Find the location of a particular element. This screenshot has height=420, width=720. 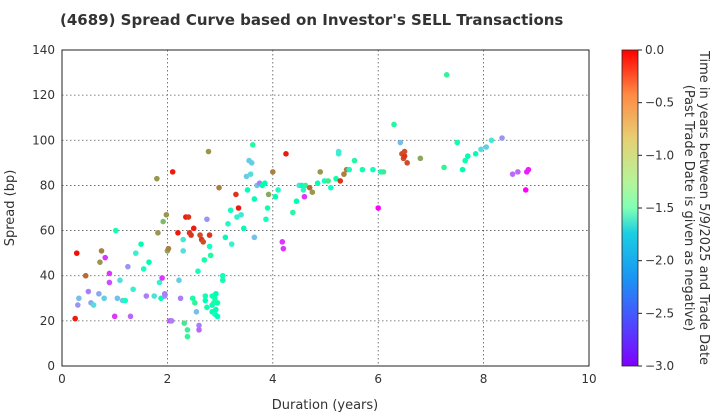

x-axis-label: Duration (years) is located at coordinates (325, 405).